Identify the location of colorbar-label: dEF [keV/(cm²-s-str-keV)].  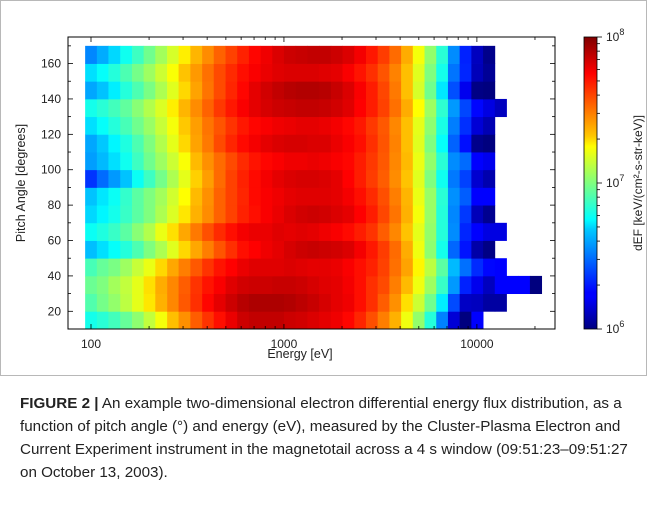
(638, 183).